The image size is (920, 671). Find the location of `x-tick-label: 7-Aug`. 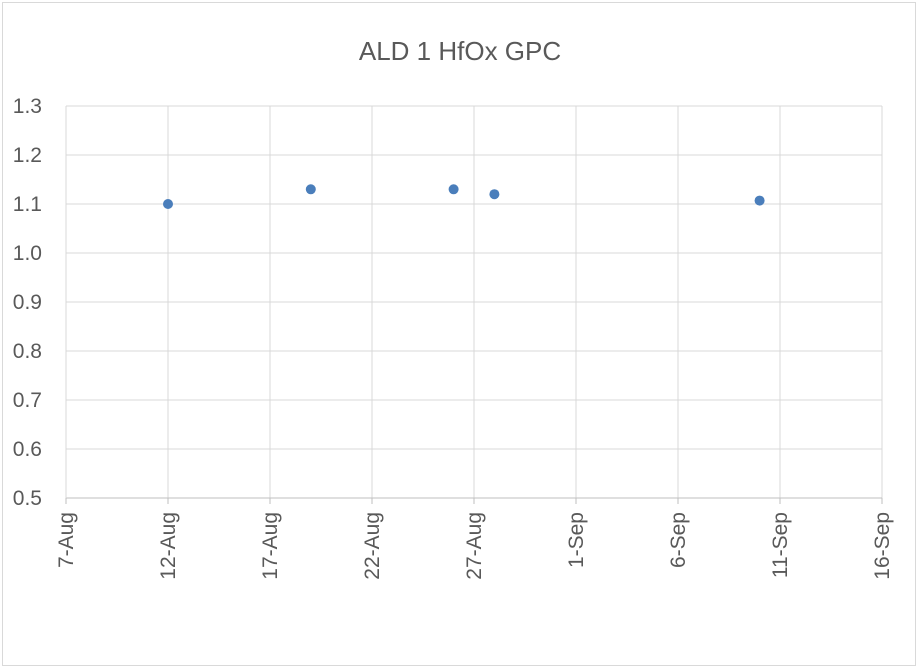

x-tick-label: 7-Aug is located at coordinates (66, 540).